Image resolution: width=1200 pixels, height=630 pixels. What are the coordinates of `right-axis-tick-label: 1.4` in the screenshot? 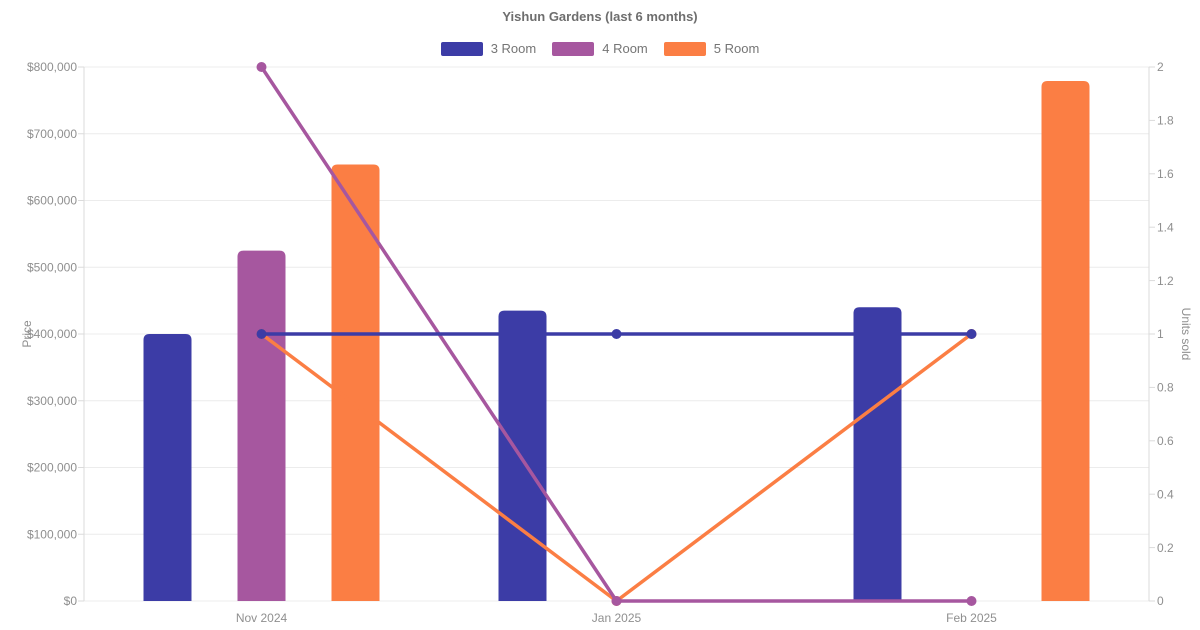 It's located at (1165, 227).